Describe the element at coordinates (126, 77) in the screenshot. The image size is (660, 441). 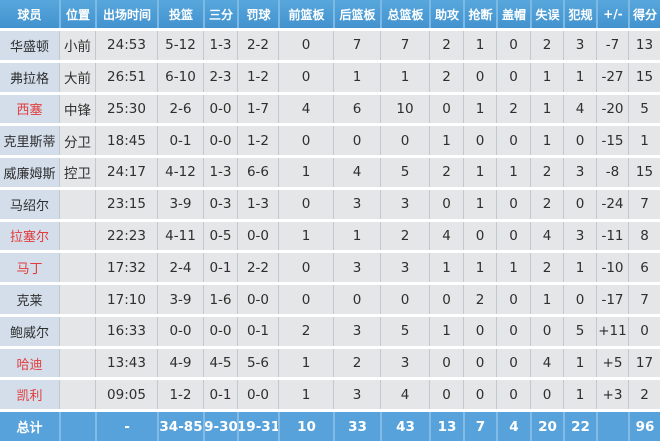
I see `cell-time: 26:51` at that location.